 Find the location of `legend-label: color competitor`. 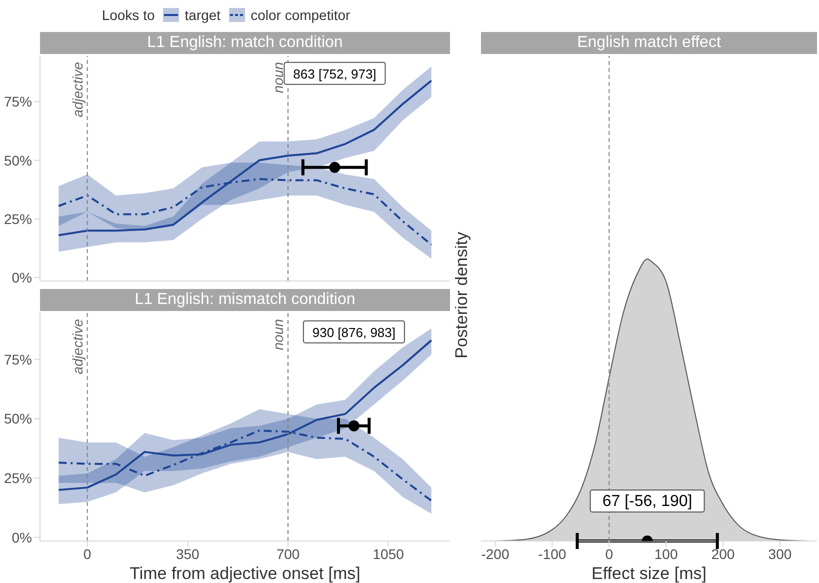

legend-label: color competitor is located at coordinates (300, 15).